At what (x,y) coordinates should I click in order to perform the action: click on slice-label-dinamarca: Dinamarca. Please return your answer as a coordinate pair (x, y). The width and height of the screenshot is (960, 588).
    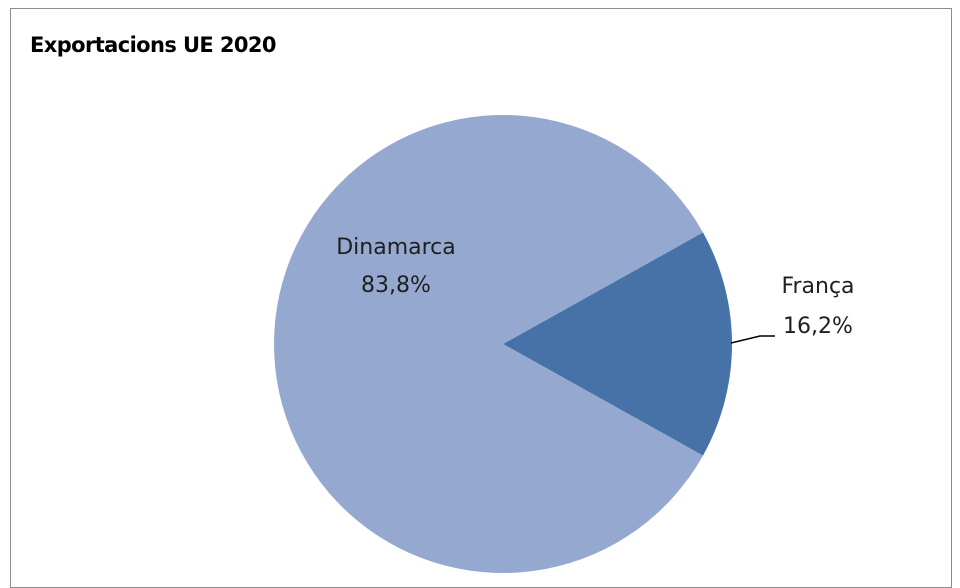
    Looking at the image, I should click on (396, 247).